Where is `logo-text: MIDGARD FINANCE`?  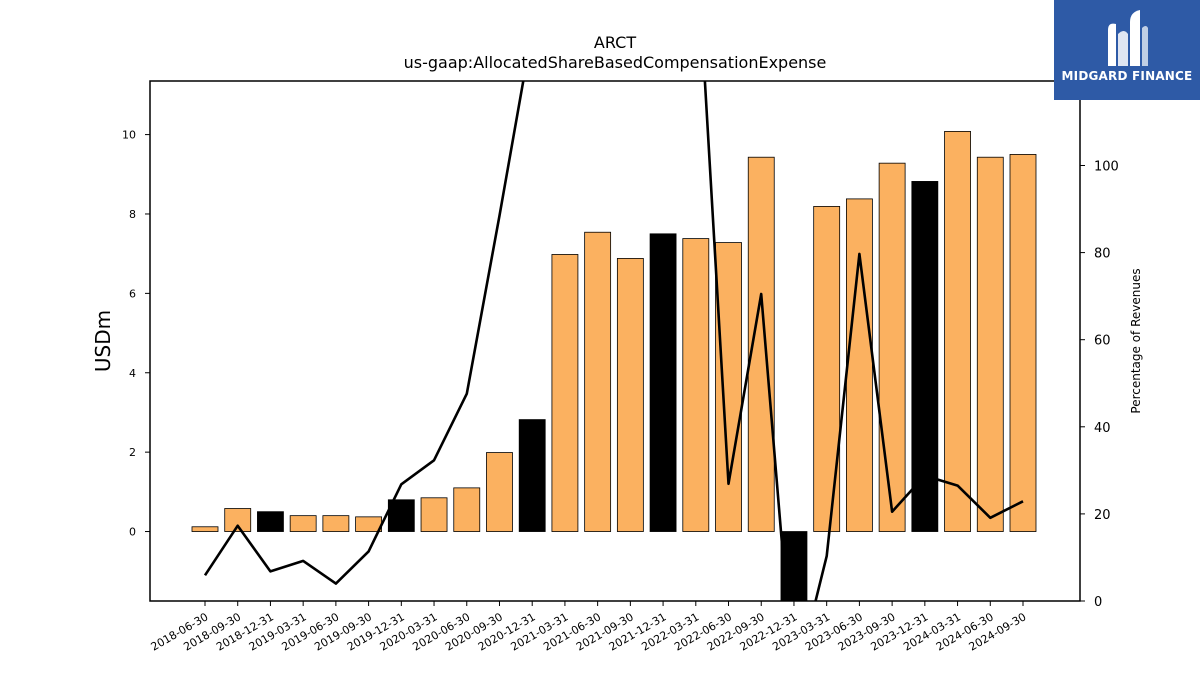 logo-text: MIDGARD FINANCE is located at coordinates (1127, 76).